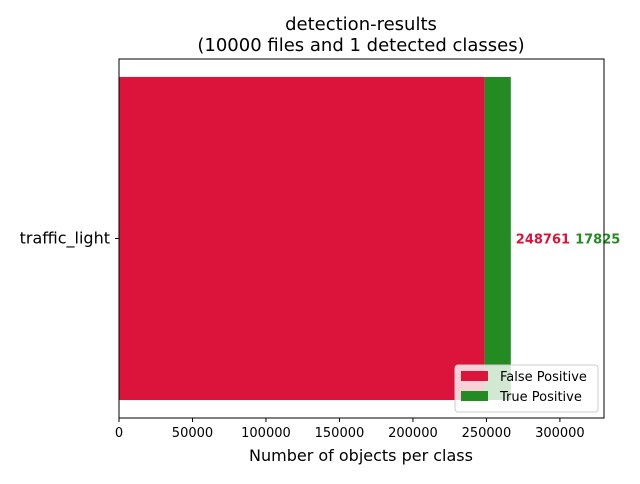 The width and height of the screenshot is (640, 484). What do you see at coordinates (119, 433) in the screenshot?
I see `x-tick-label: 0` at bounding box center [119, 433].